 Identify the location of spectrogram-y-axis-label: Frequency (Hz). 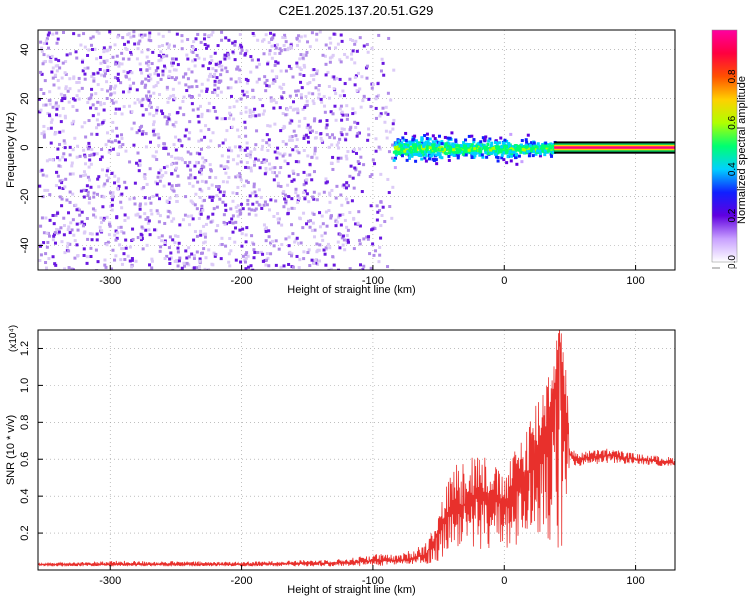
(11, 150).